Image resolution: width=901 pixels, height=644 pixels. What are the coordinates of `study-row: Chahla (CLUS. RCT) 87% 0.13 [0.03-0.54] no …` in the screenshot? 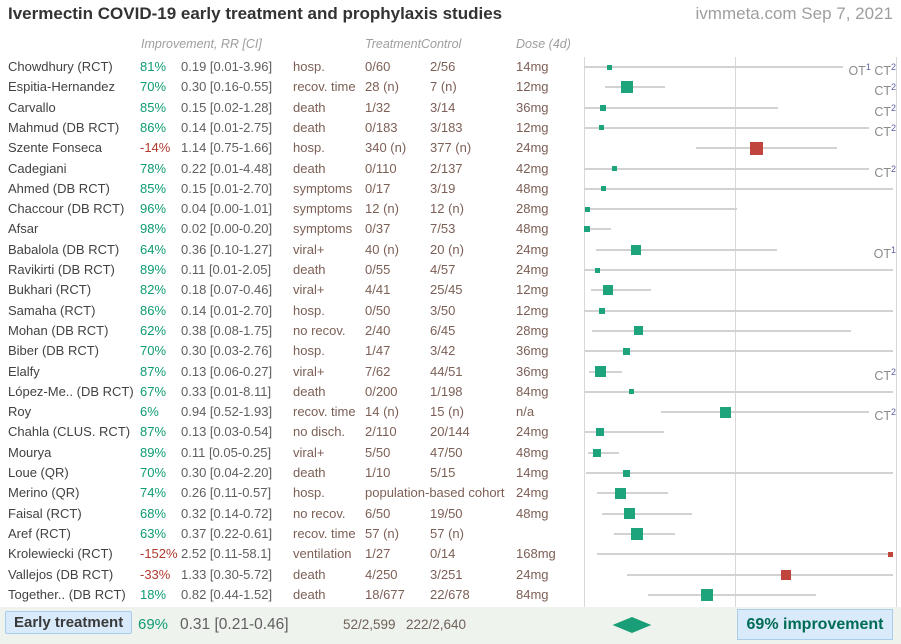 It's located at (450, 432).